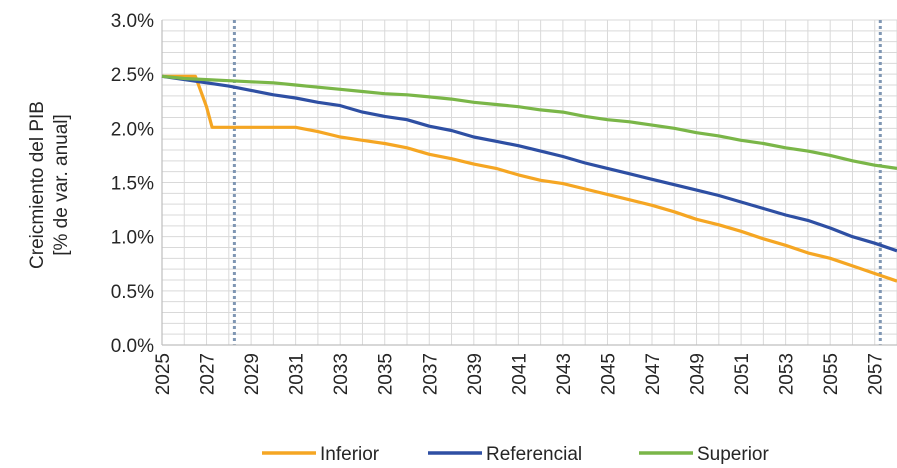  What do you see at coordinates (49, 185) in the screenshot?
I see `y-axis-title: Creicmiento del PIB [% de var. anual]` at bounding box center [49, 185].